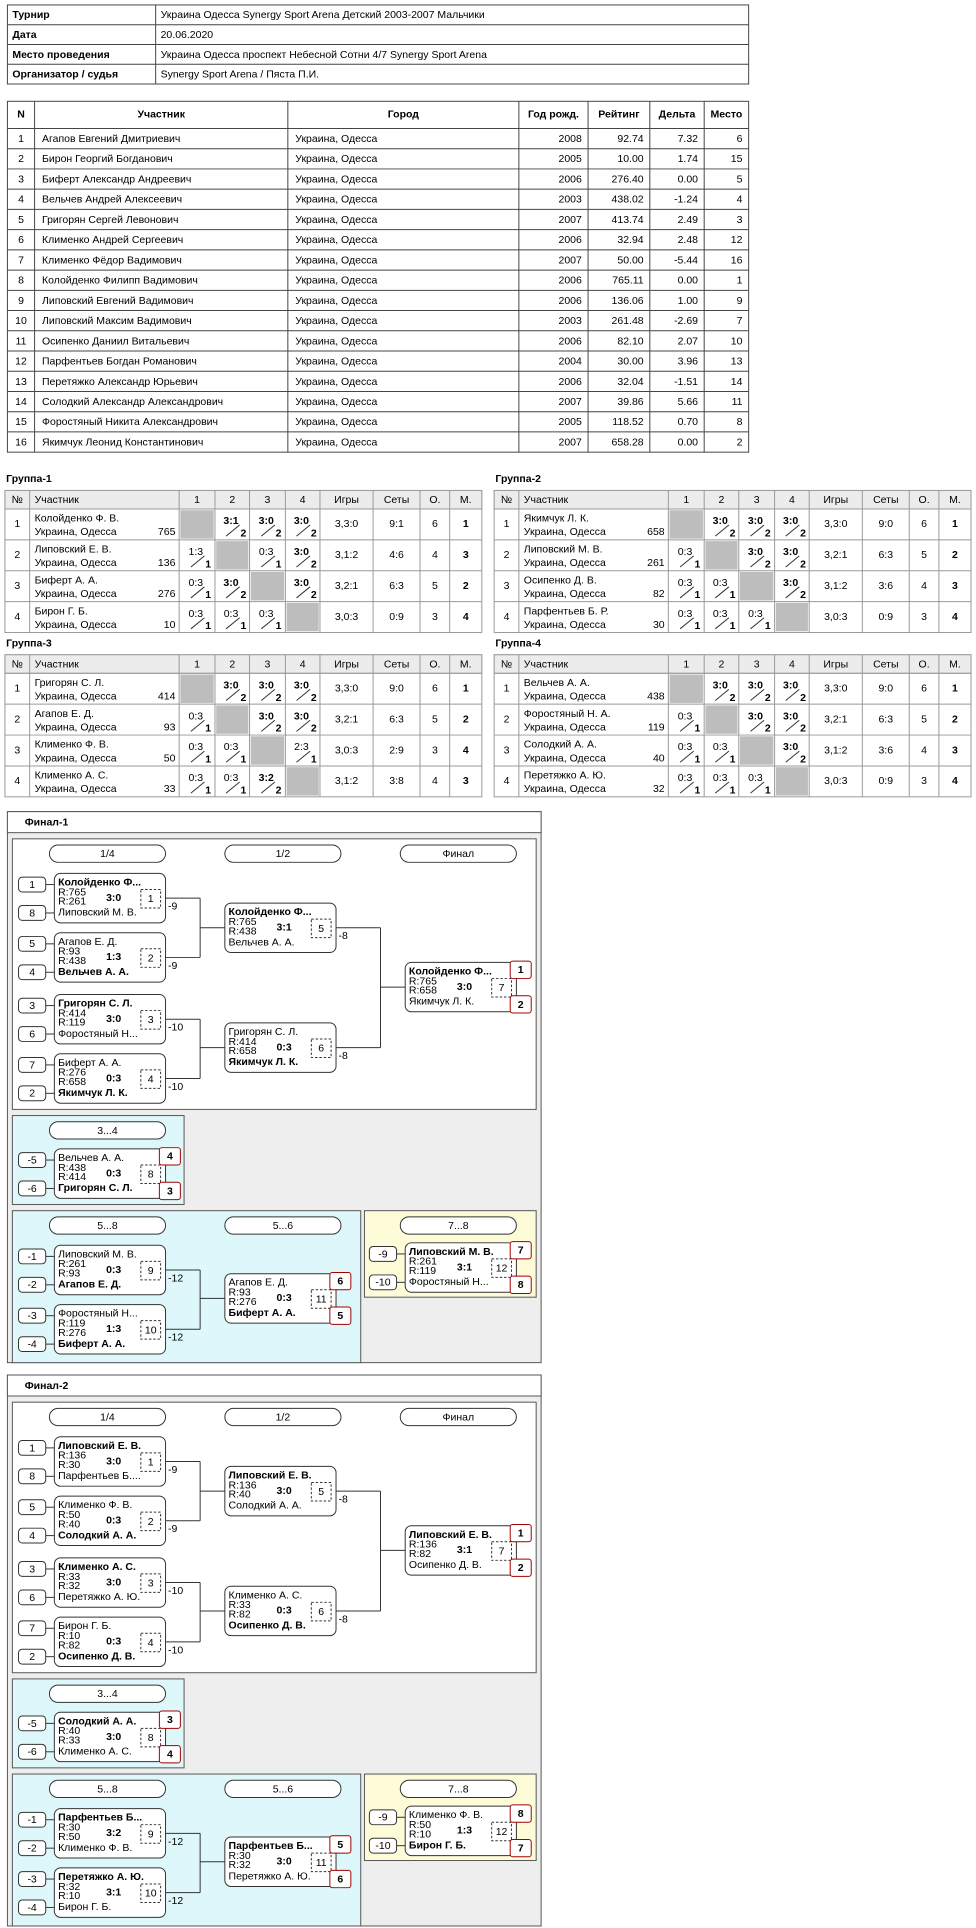 The image size is (976, 1928). What do you see at coordinates (321, 1612) in the screenshot?
I see `game-number: 6` at bounding box center [321, 1612].